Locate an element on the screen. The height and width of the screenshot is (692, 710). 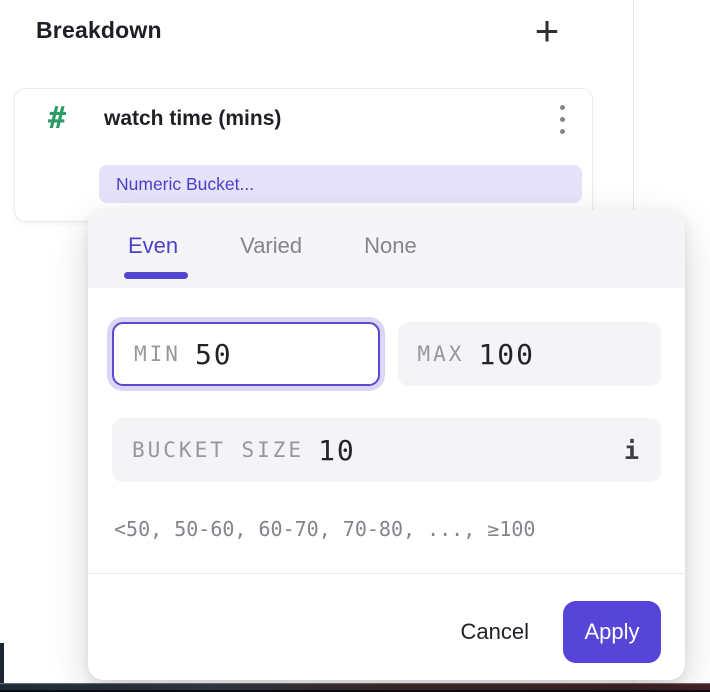
background-chart-edge is located at coordinates (2, 667).